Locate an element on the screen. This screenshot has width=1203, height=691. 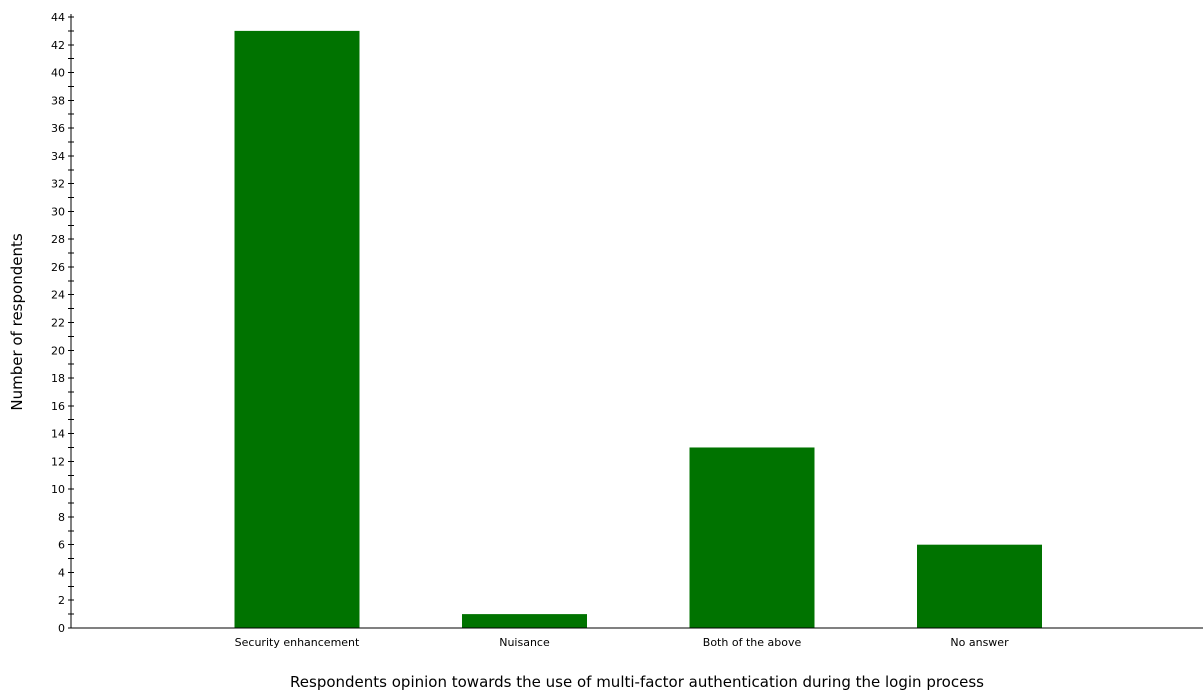
y-tick-label: 24 is located at coordinates (58, 295).